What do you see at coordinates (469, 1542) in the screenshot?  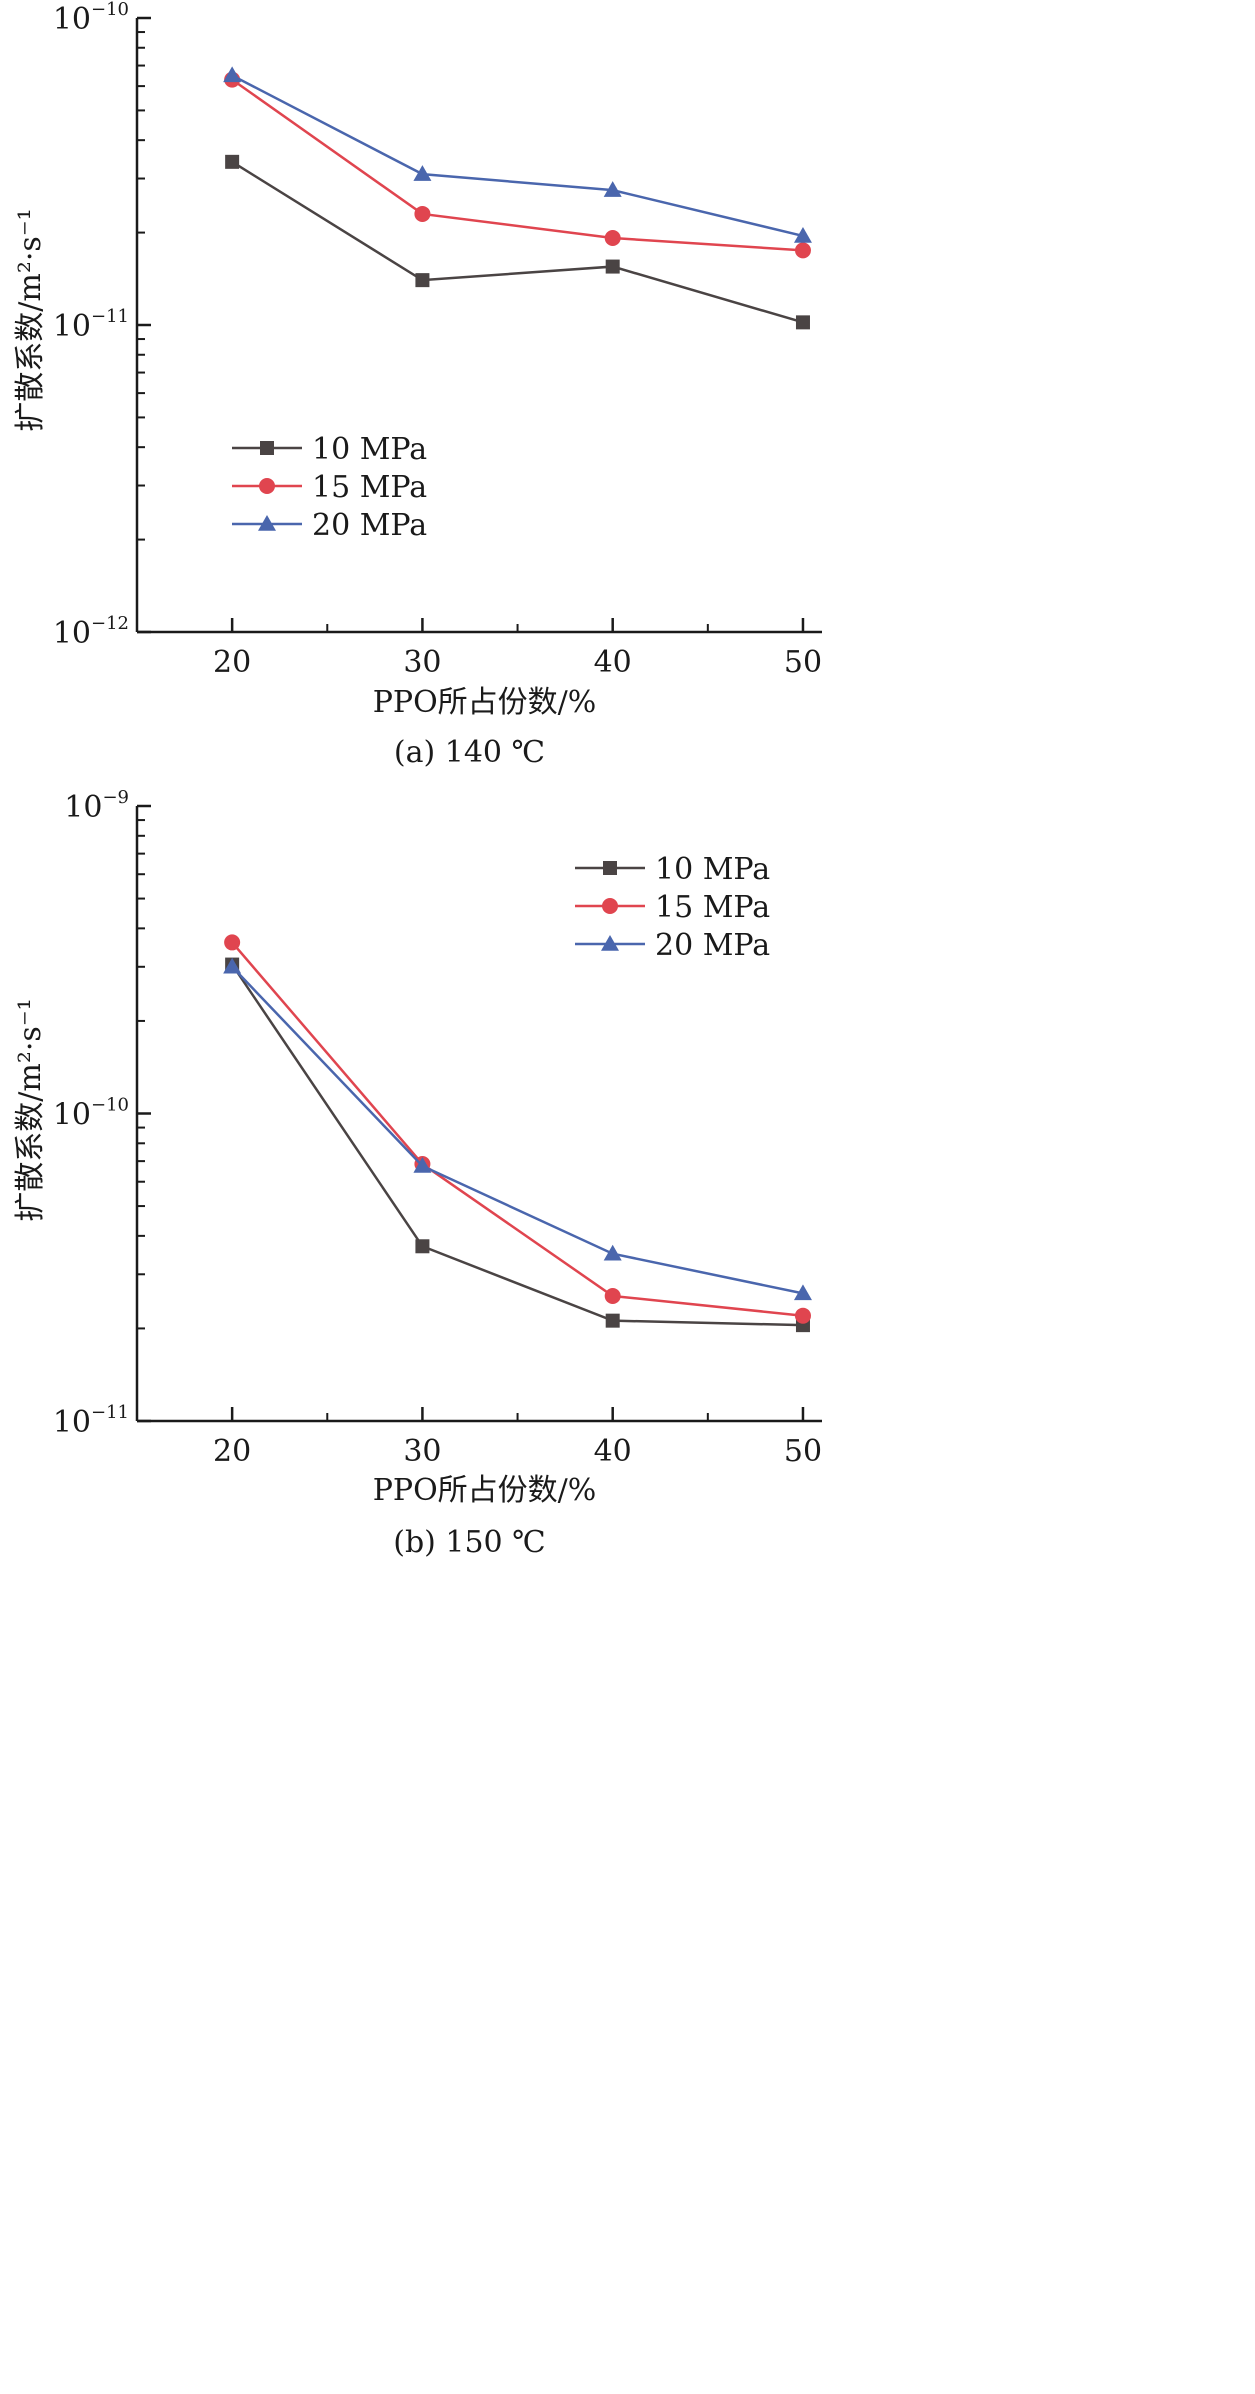 I see `chart-caption: (b) 150 ℃` at bounding box center [469, 1542].